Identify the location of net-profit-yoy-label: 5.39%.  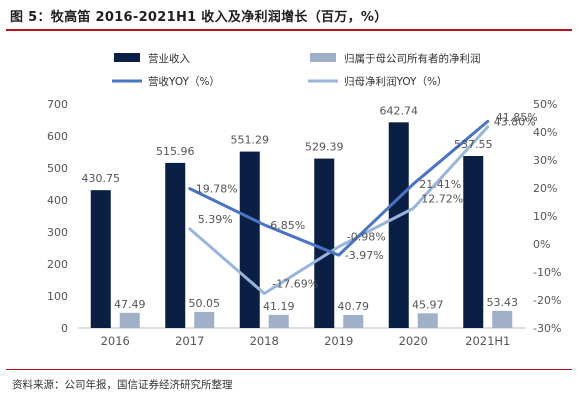
(215, 219).